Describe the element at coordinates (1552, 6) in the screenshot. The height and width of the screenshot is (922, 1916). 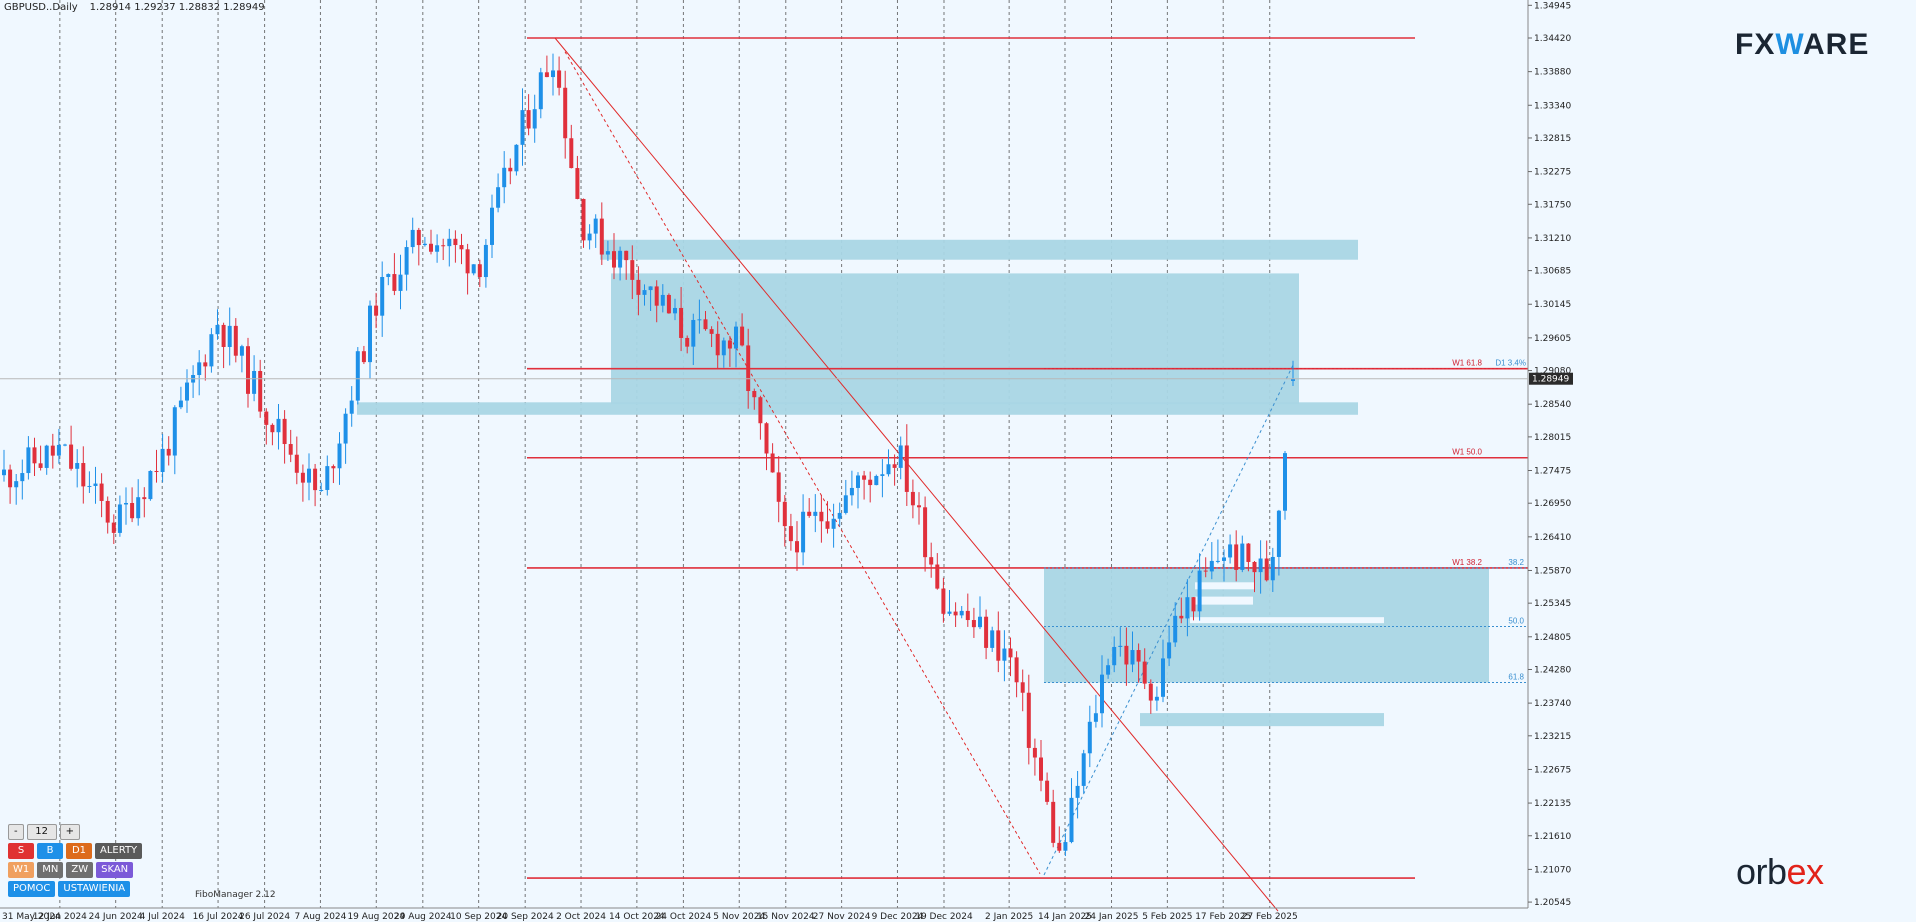
I see `price-tick-label: 1.34945` at that location.